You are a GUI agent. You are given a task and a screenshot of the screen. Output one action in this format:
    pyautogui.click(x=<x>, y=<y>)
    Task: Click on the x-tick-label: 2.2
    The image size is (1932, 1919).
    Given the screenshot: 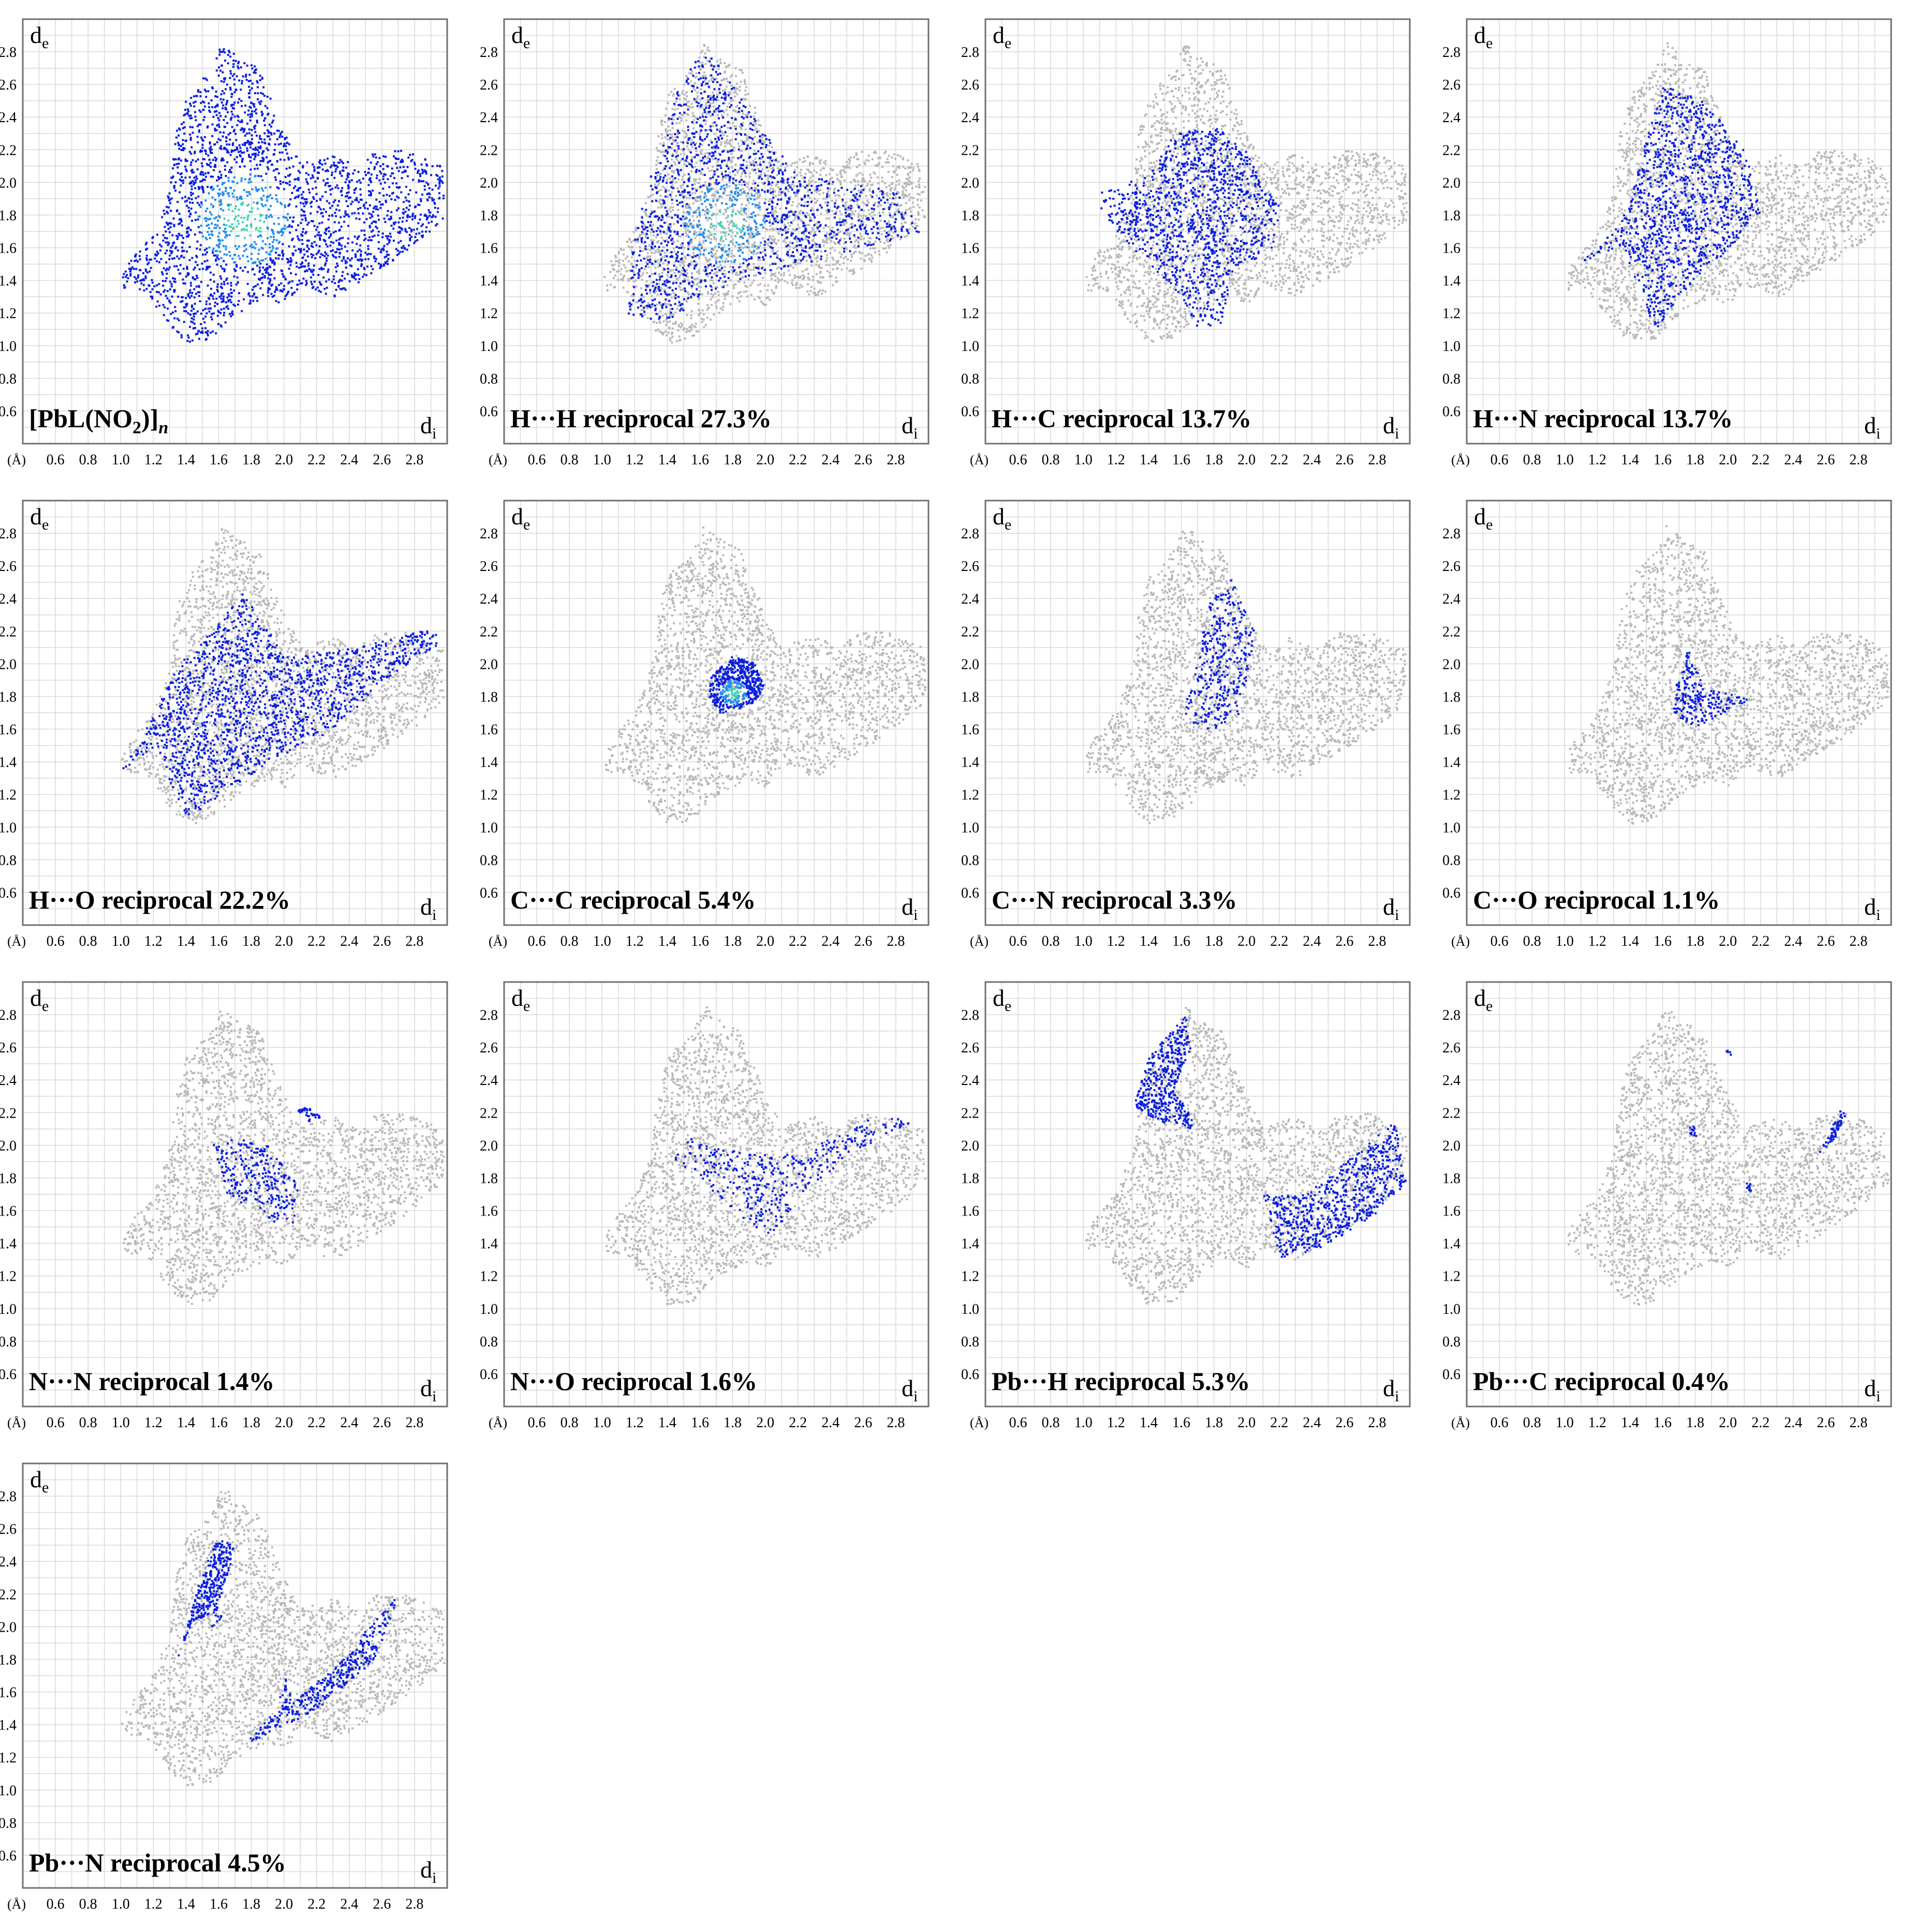 What is the action you would take?
    pyautogui.click(x=317, y=460)
    